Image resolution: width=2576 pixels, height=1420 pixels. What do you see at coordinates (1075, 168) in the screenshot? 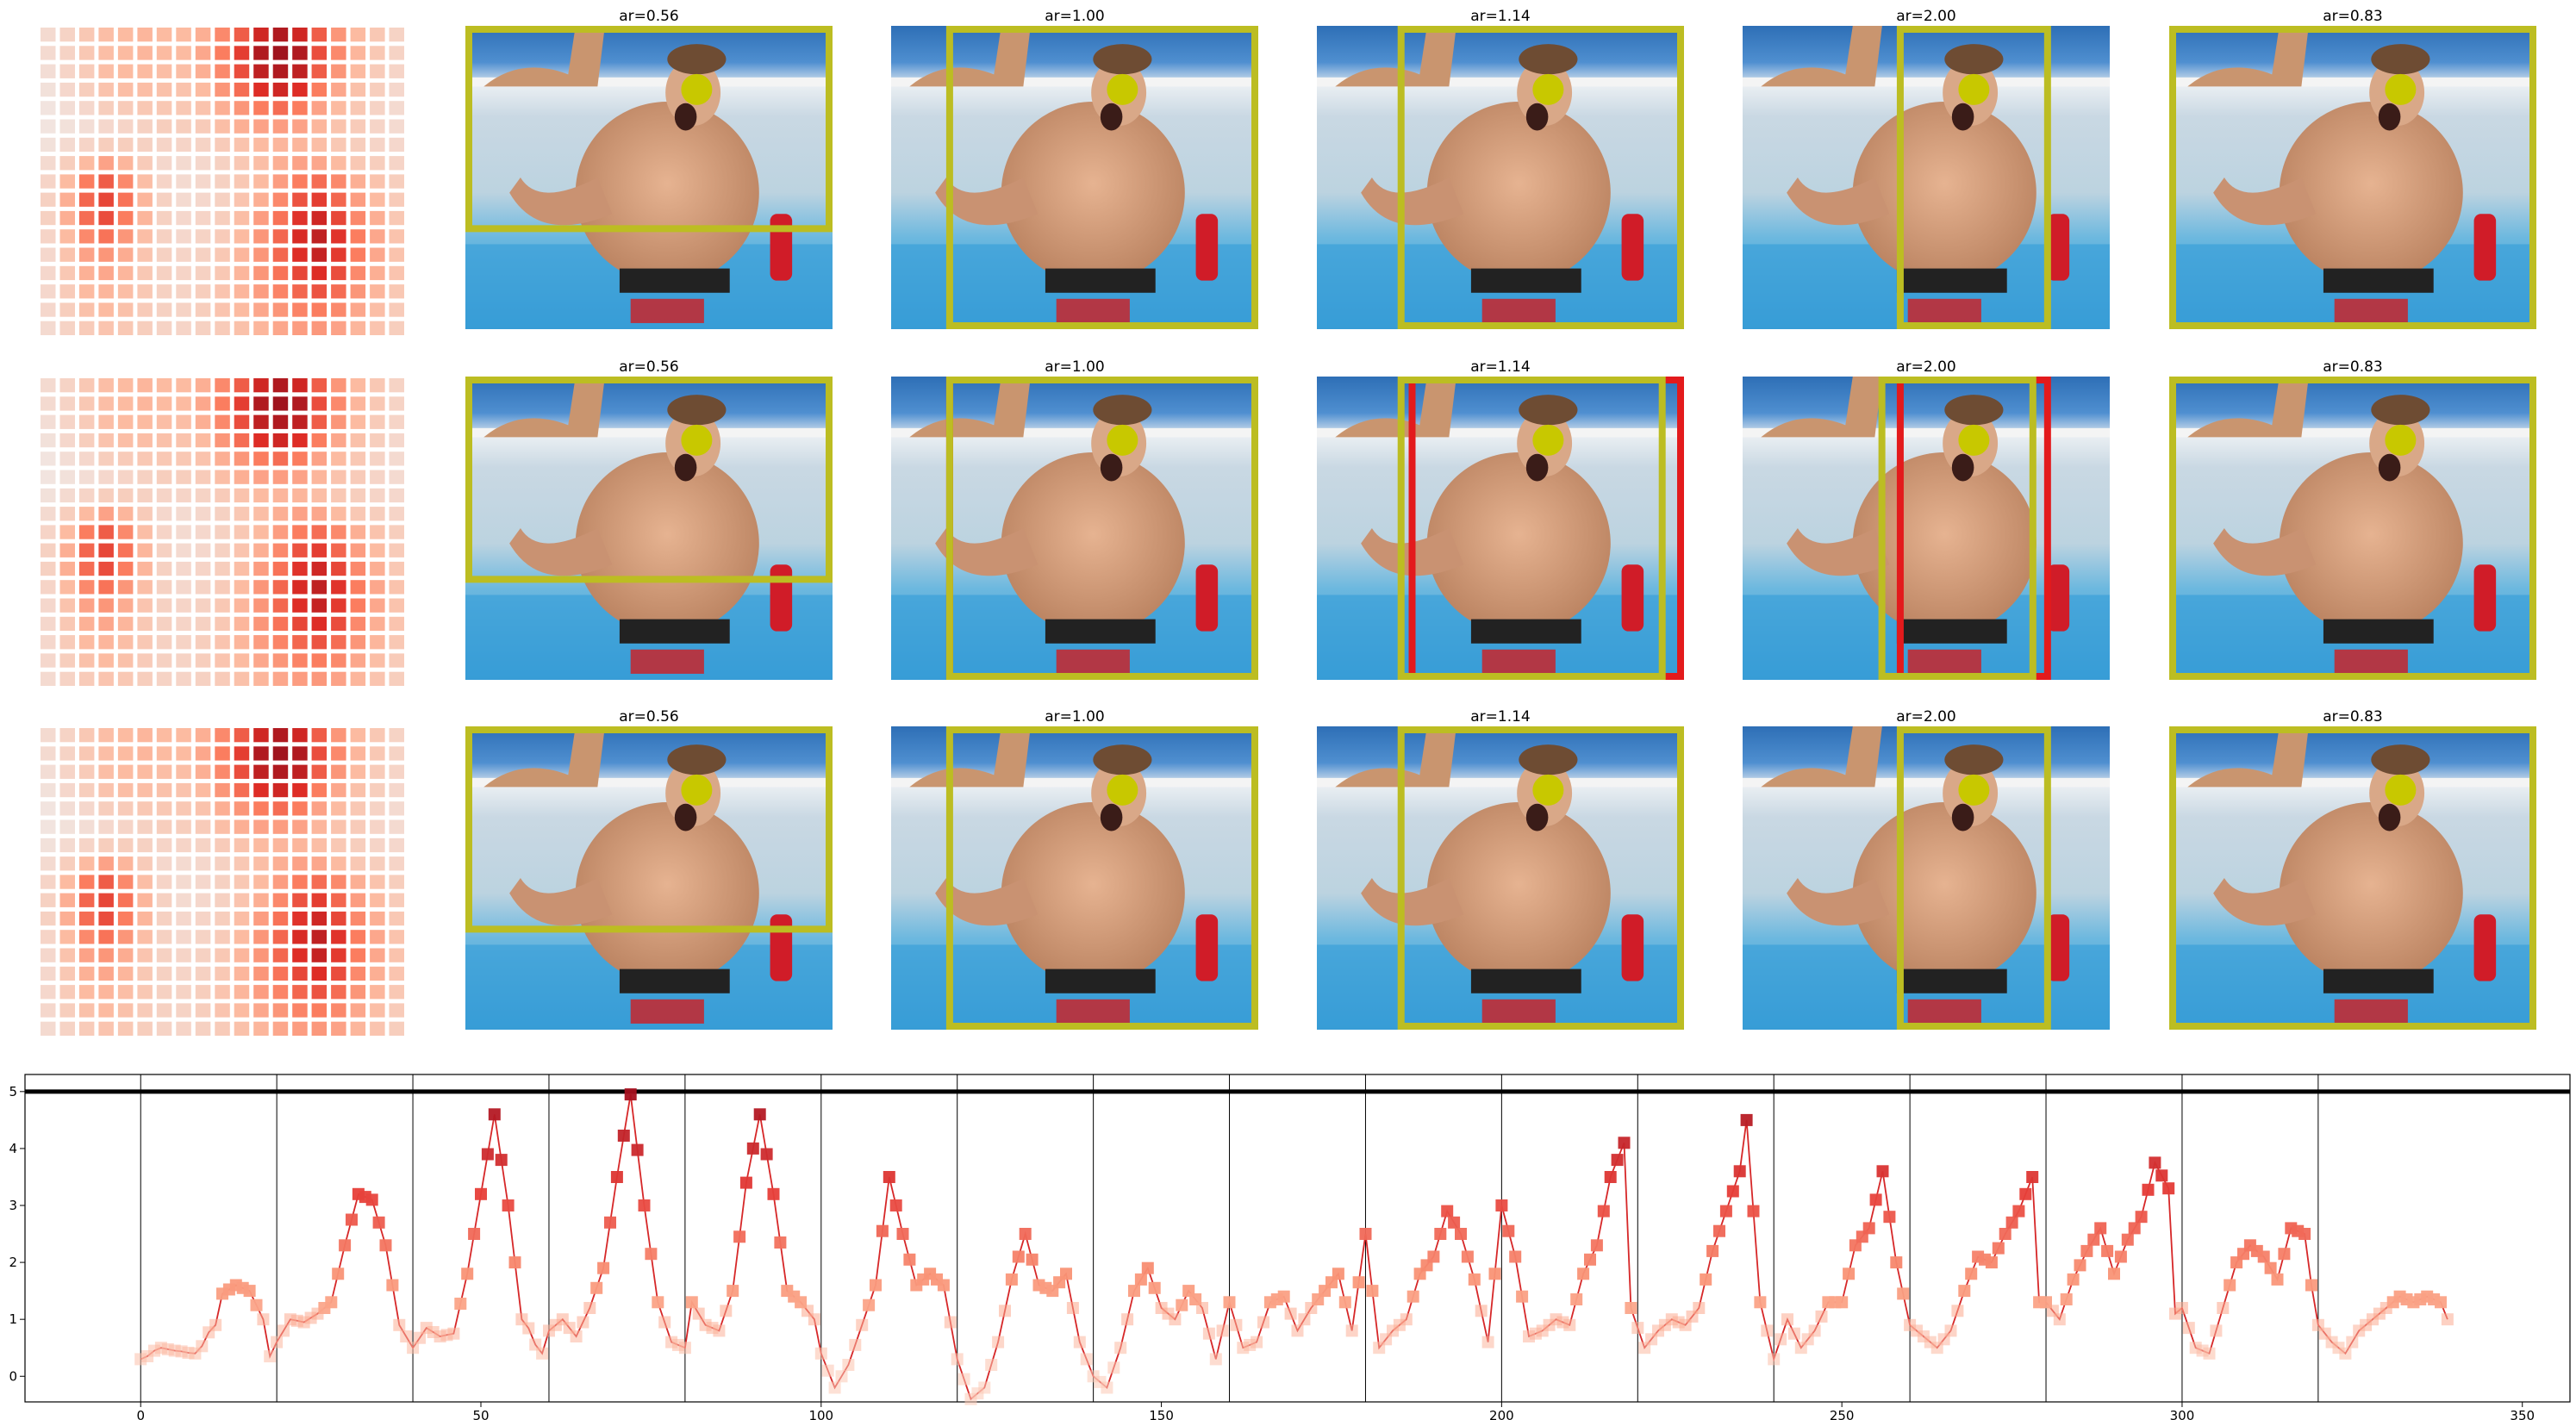
I see `crop-panel: ar=1.00` at bounding box center [1075, 168].